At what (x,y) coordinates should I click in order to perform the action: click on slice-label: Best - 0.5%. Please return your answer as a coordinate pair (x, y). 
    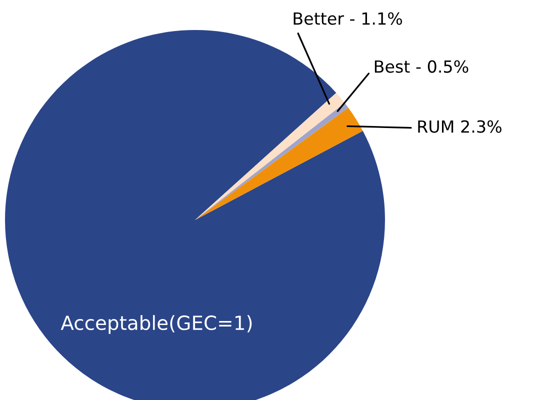
    Looking at the image, I should click on (421, 66).